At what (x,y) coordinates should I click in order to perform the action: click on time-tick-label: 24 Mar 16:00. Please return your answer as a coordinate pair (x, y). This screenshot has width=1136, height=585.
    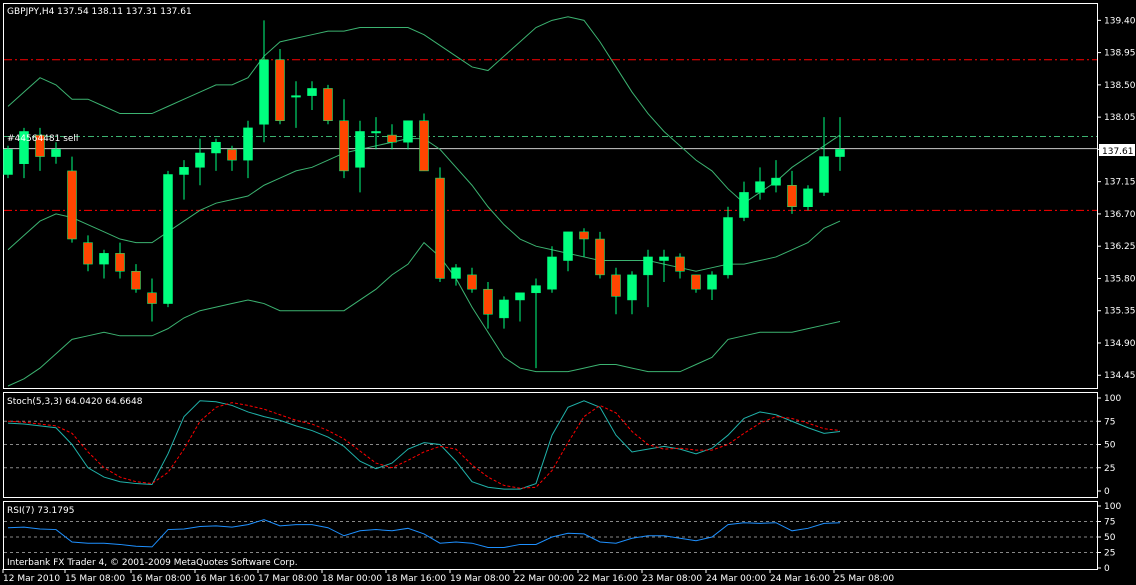
    Looking at the image, I should click on (800, 579).